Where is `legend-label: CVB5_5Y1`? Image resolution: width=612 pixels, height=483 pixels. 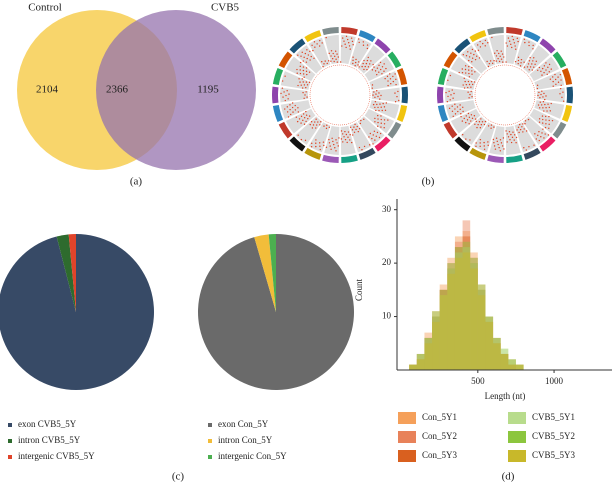
legend-label: CVB5_5Y1 is located at coordinates (553, 417).